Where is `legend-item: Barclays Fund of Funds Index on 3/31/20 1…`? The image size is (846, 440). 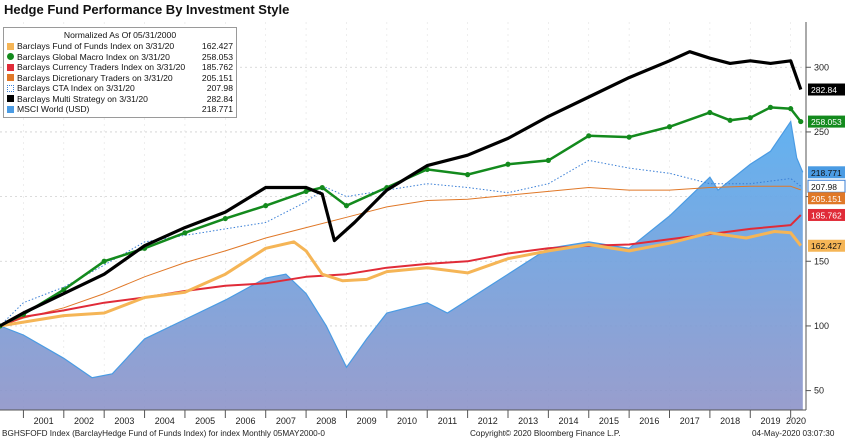
legend-item: Barclays Fund of Funds Index on 3/31/20 1… is located at coordinates (120, 46).